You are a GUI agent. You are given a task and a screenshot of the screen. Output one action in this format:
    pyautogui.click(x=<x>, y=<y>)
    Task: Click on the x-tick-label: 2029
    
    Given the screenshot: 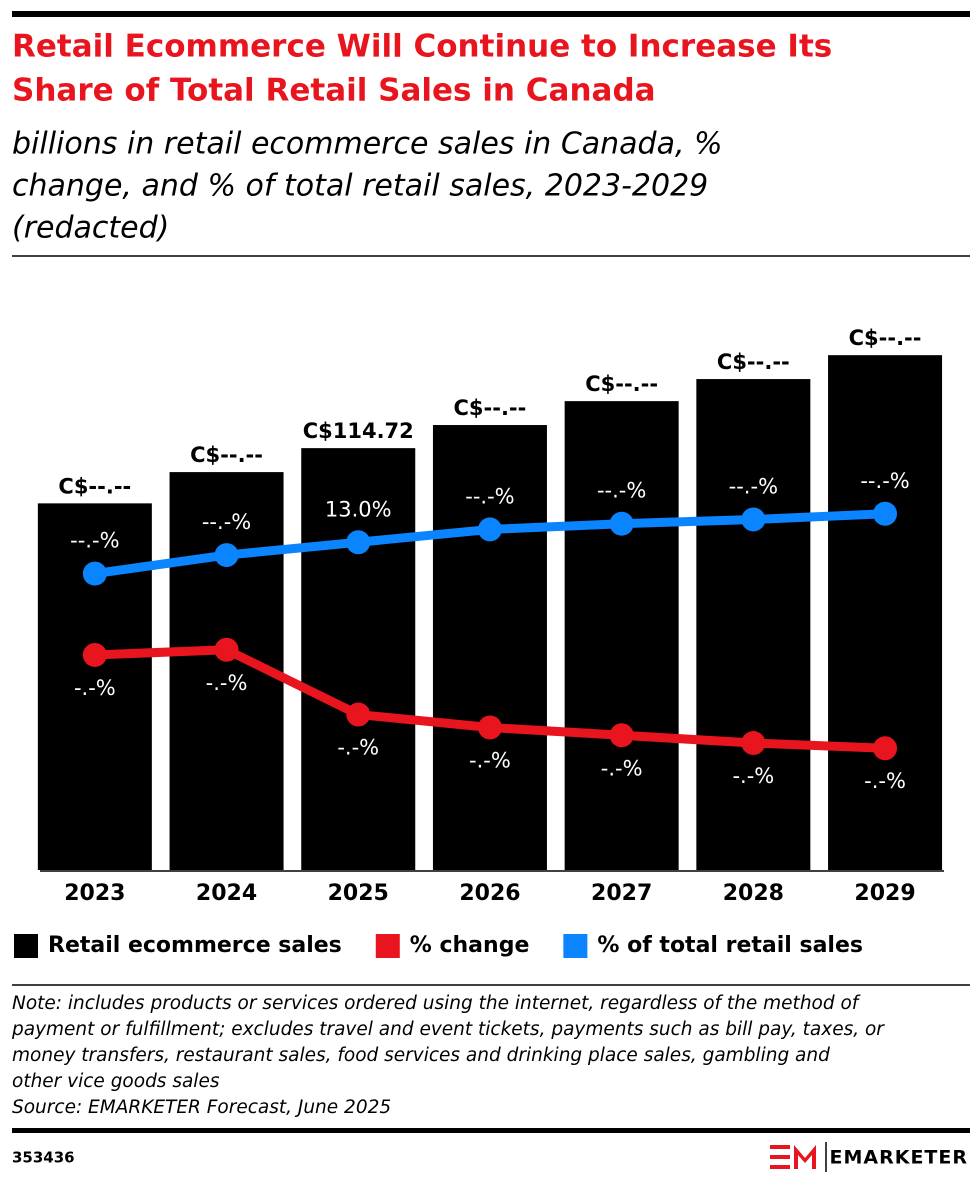 What is the action you would take?
    pyautogui.click(x=884, y=893)
    